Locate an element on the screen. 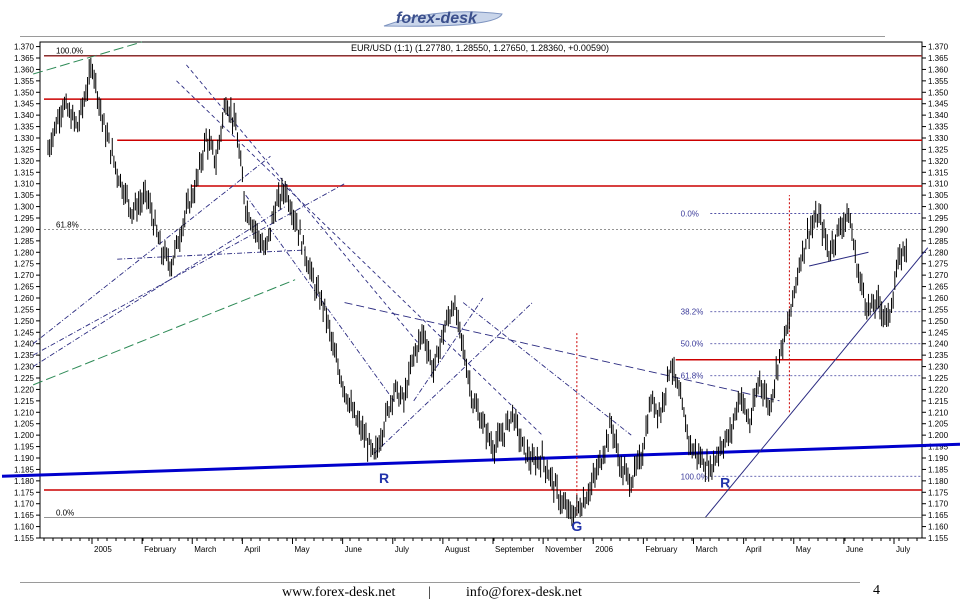 The image size is (960, 602). footer-divider is located at coordinates (440, 582).